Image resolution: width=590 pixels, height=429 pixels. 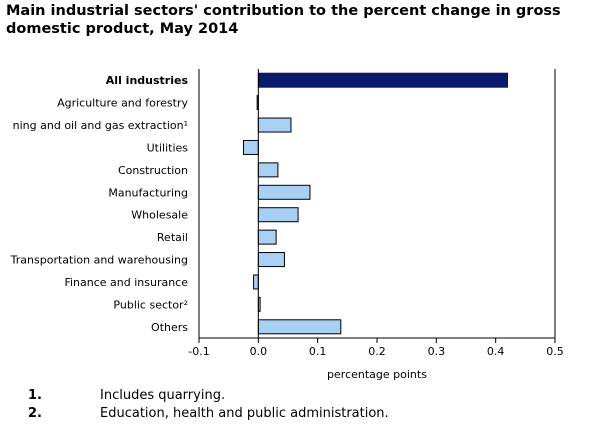 I want to click on x-tick-label: 0.2, so click(x=377, y=351).